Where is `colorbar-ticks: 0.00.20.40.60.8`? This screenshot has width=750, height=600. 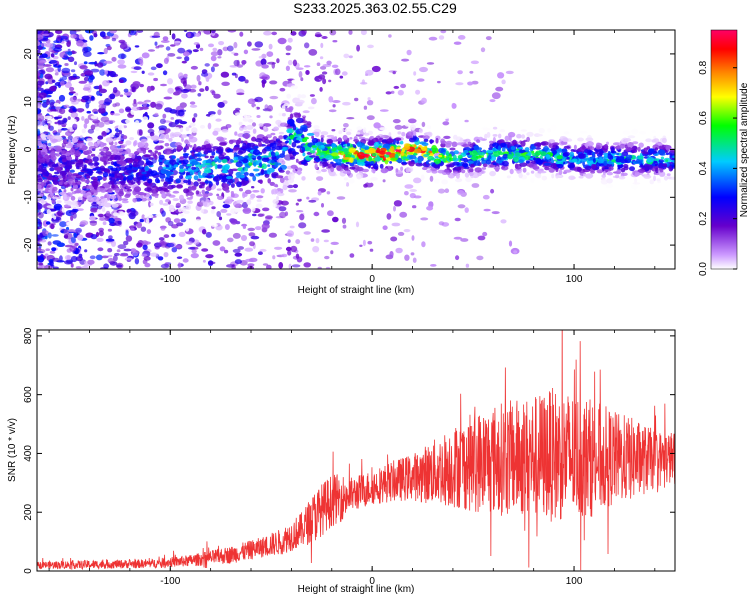
colorbar-ticks: 0.00.20.40.60.8 is located at coordinates (717, 168).